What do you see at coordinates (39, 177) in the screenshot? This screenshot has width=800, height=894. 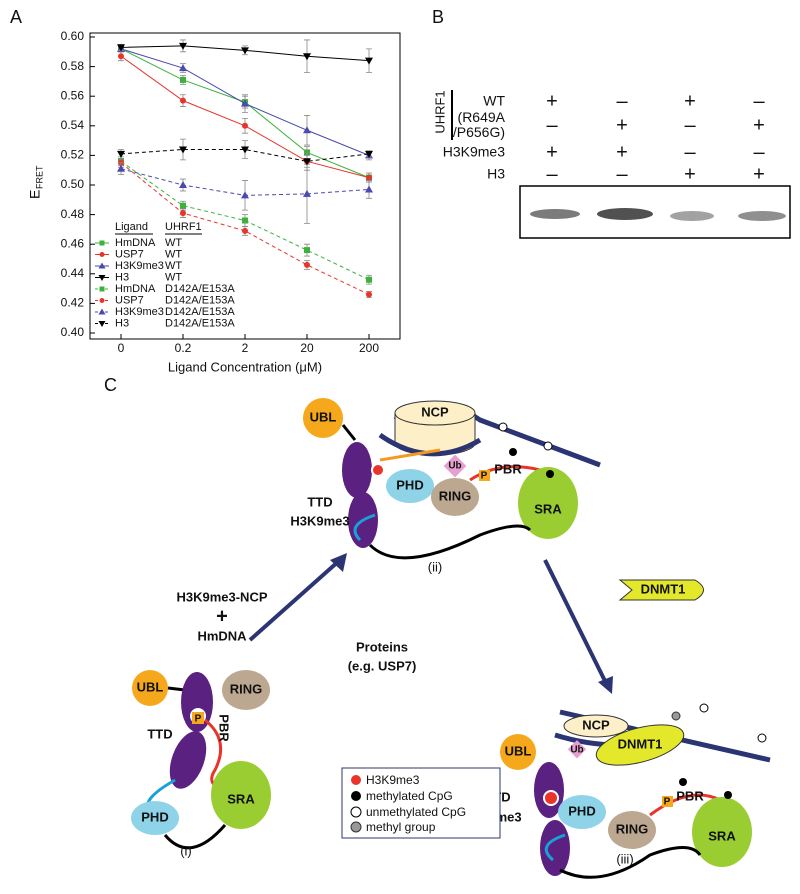 I see `y-label-sub: FRET` at bounding box center [39, 177].